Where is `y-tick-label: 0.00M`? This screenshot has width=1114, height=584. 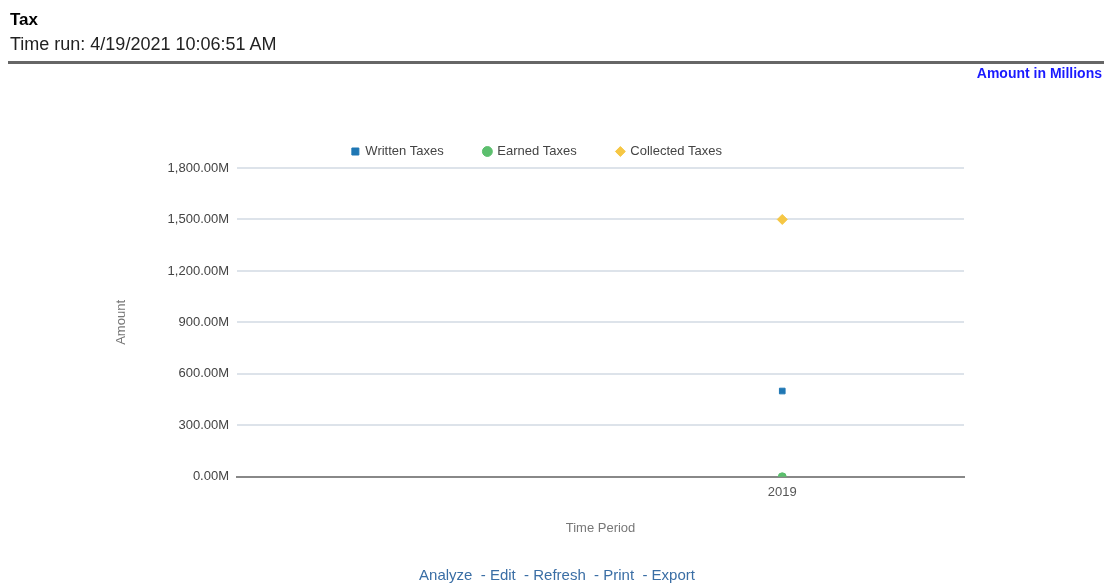
y-tick-label: 0.00M is located at coordinates (211, 476).